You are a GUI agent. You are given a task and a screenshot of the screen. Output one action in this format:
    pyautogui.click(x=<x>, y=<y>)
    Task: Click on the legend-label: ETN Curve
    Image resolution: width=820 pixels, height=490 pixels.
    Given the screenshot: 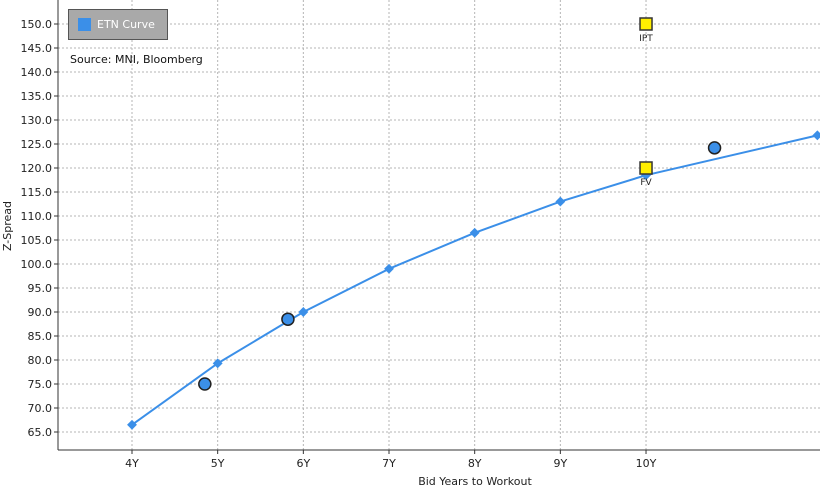 What is the action you would take?
    pyautogui.click(x=126, y=24)
    